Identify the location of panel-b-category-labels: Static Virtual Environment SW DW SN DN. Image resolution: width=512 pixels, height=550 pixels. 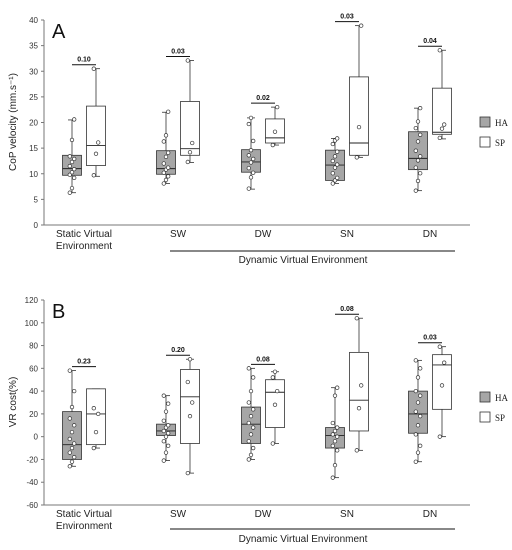
(246, 520).